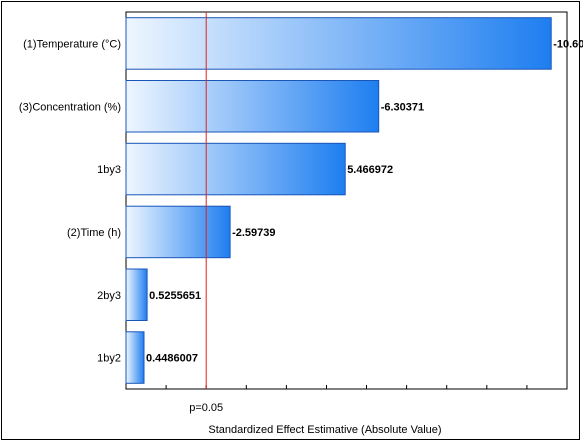 Image resolution: width=583 pixels, height=443 pixels. Describe the element at coordinates (109, 170) in the screenshot. I see `category-label: 1by3` at that location.